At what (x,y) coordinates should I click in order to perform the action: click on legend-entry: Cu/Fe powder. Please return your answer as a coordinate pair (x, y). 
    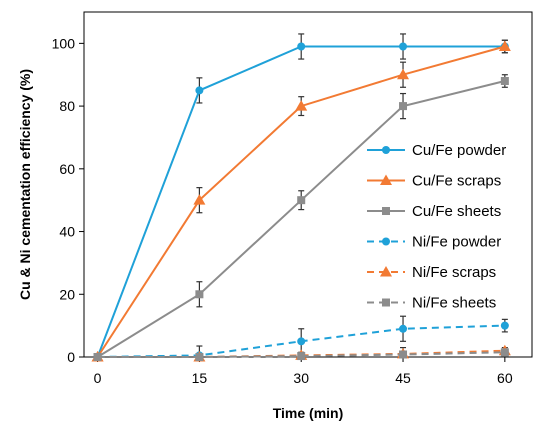
    Looking at the image, I should click on (436, 150).